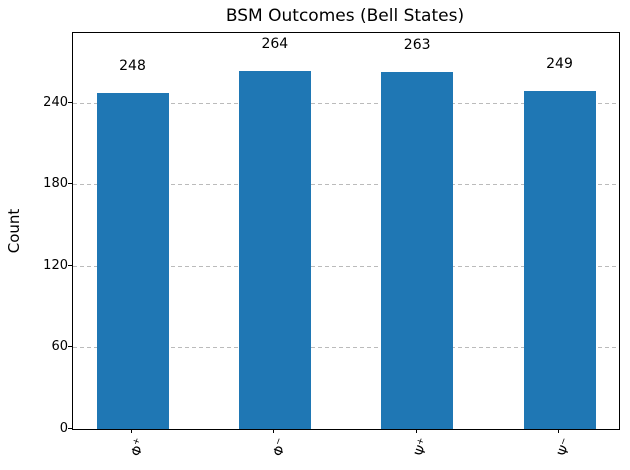  Describe the element at coordinates (417, 45) in the screenshot. I see `bar-value-label: 263` at that location.